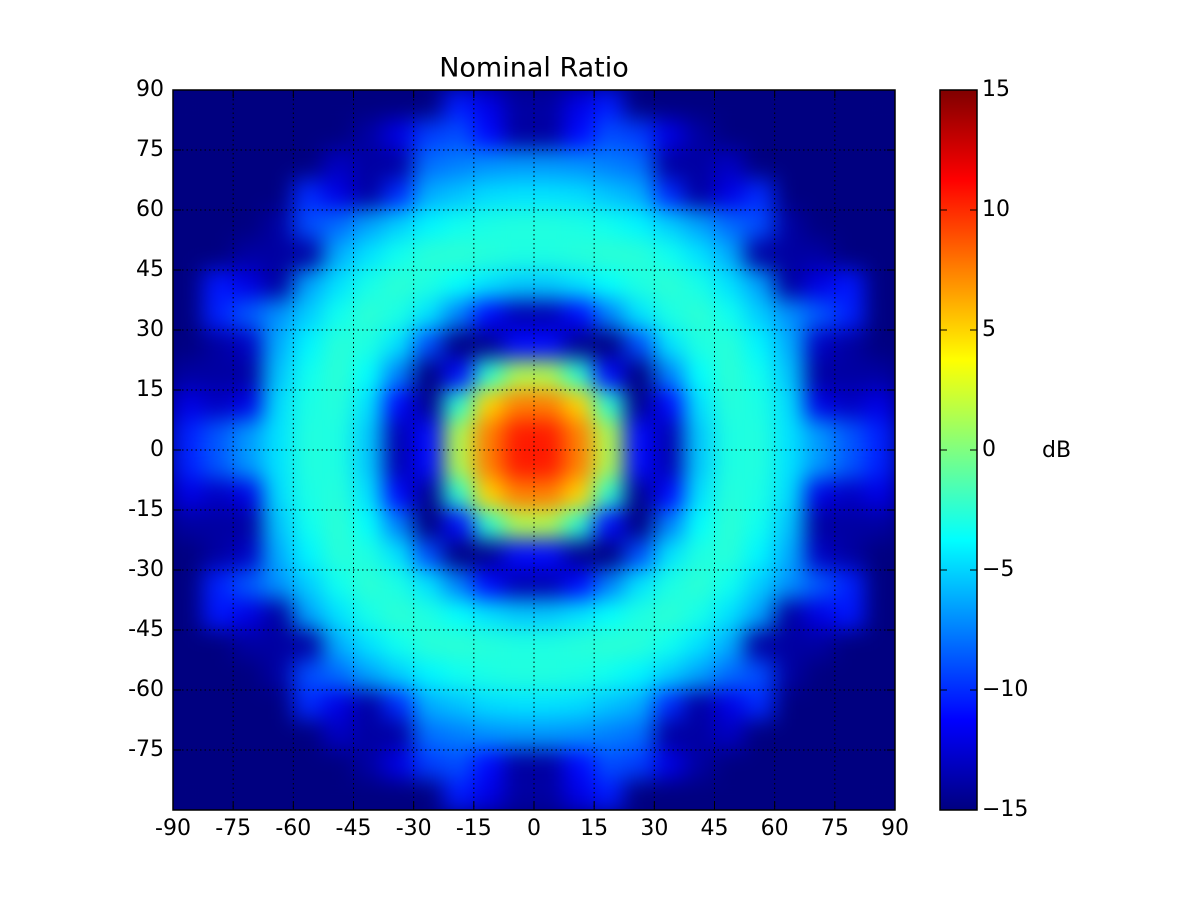  What do you see at coordinates (989, 449) in the screenshot?
I see `colorbar-tick-label: 0` at bounding box center [989, 449].